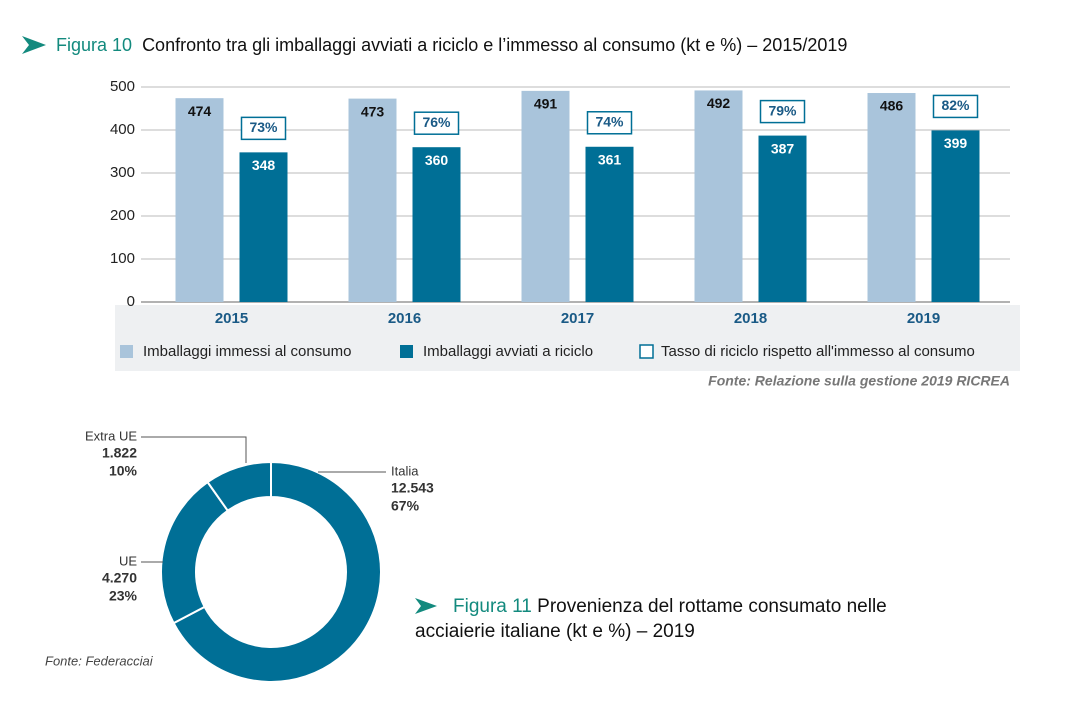 This screenshot has width=1078, height=719. Describe the element at coordinates (111, 435) in the screenshot. I see `category-label: Extra UE` at that location.